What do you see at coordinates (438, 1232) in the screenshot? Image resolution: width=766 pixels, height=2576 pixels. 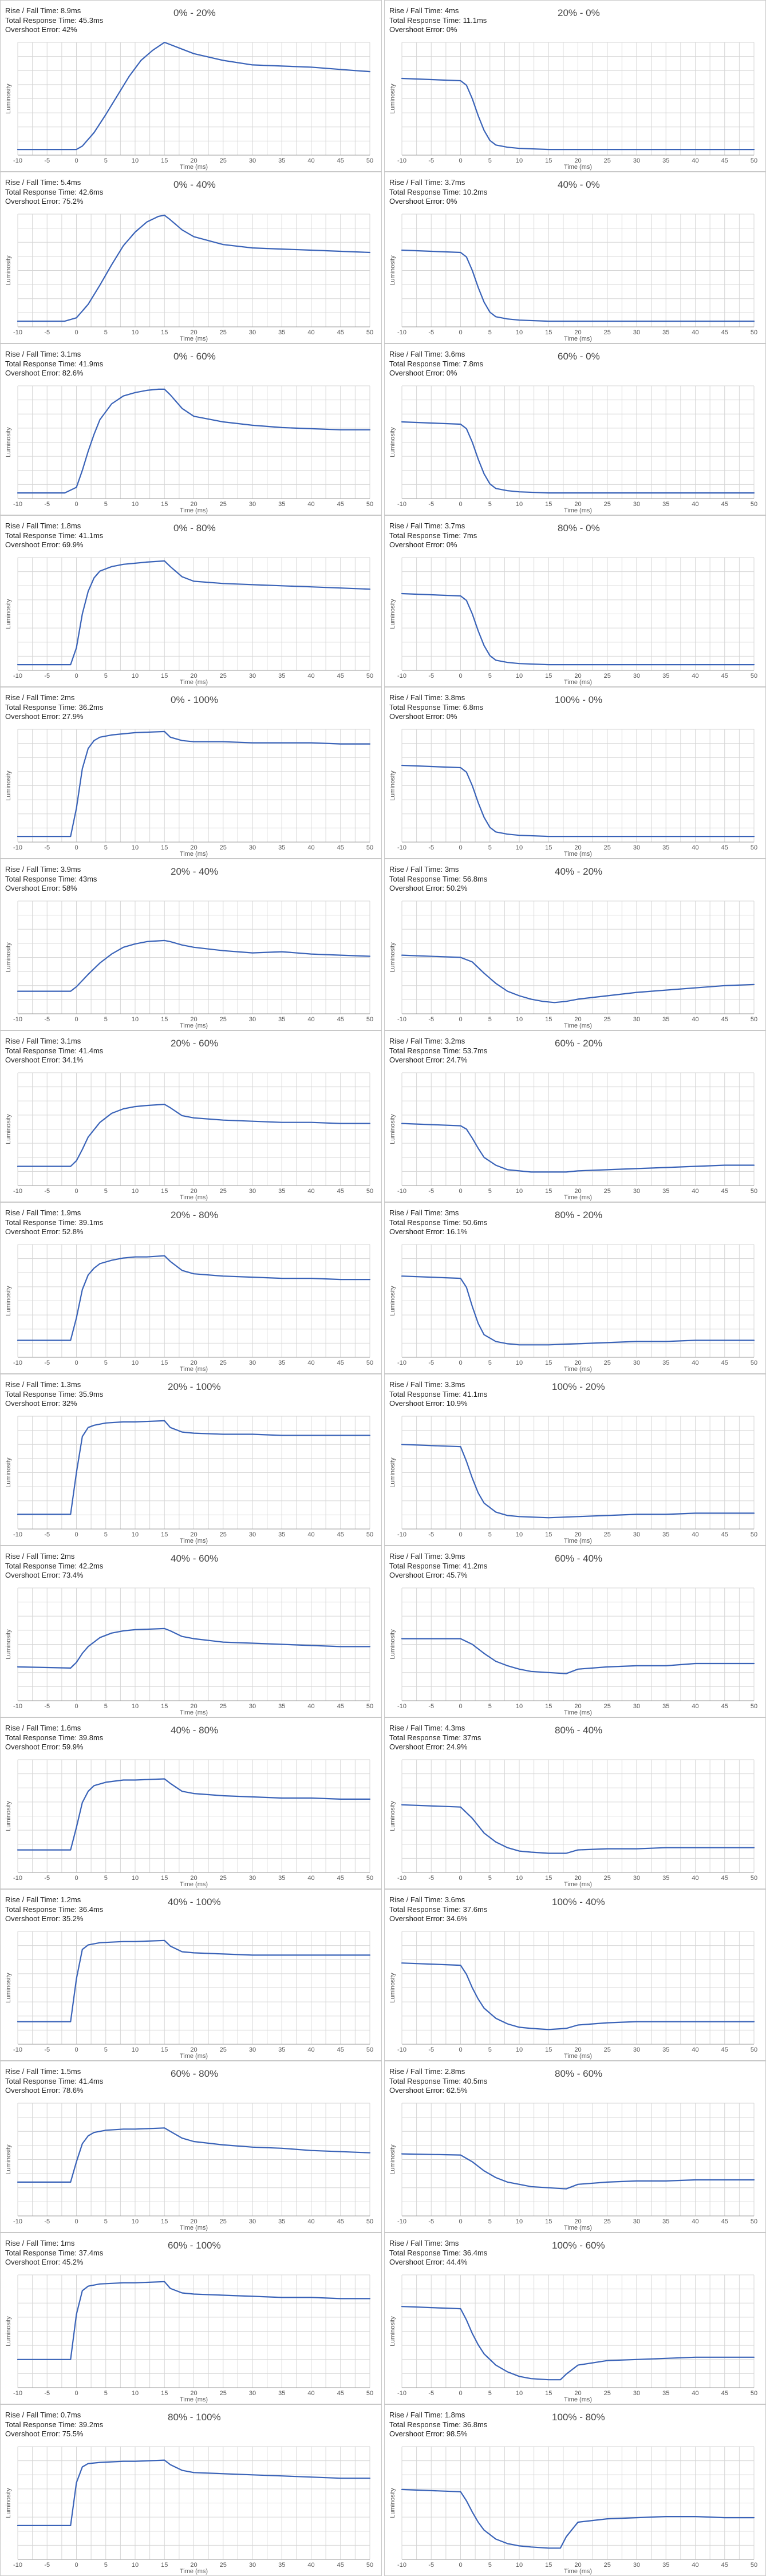 I see `overshoot-error: Overshoot Error: 16.1%` at bounding box center [438, 1232].